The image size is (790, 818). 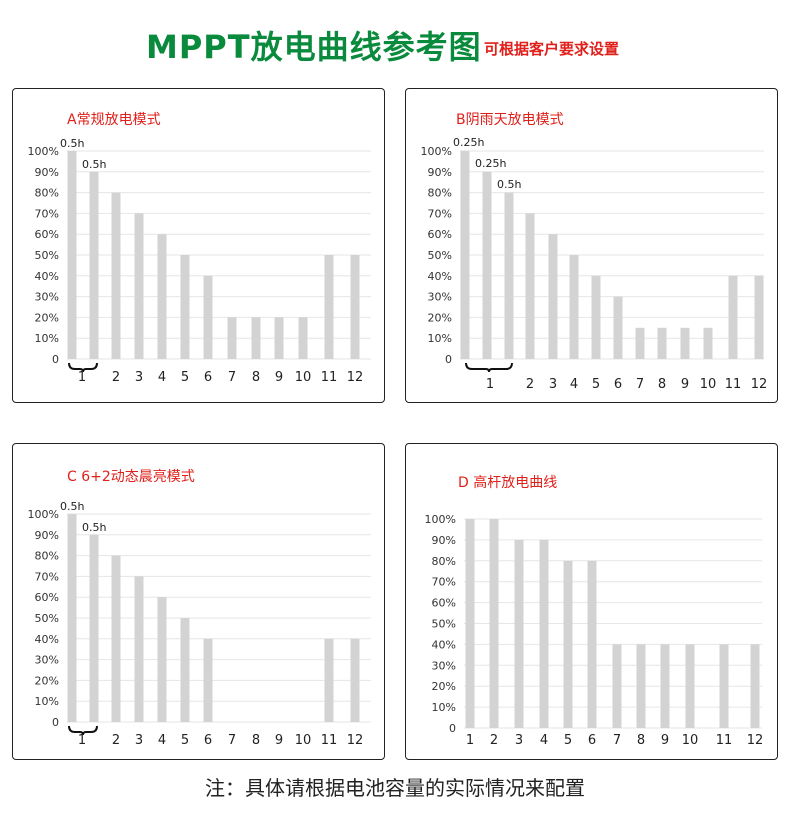 I want to click on x-tick-label: 10, so click(x=303, y=377).